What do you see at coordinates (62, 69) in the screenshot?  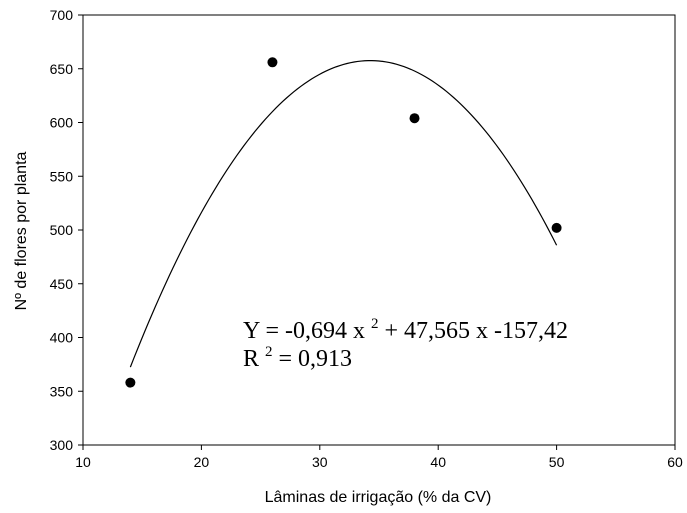 I see `y-tick-label: 650` at bounding box center [62, 69].